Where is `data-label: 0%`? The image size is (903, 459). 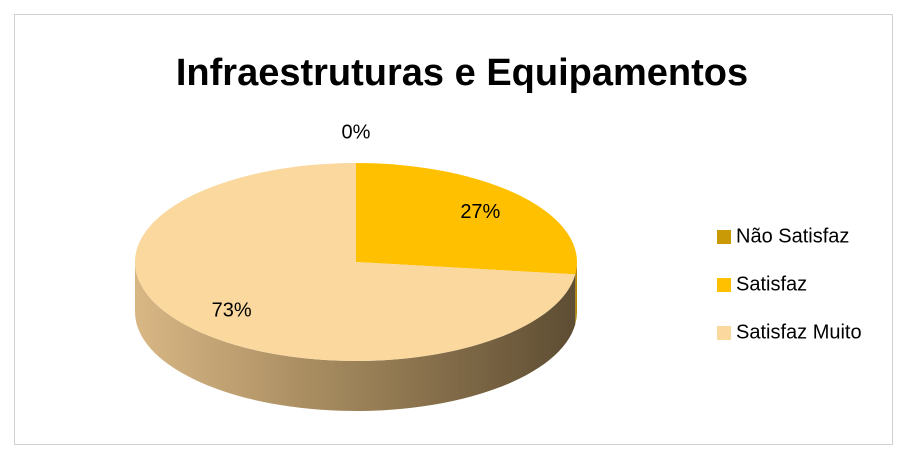
data-label: 0% is located at coordinates (356, 133).